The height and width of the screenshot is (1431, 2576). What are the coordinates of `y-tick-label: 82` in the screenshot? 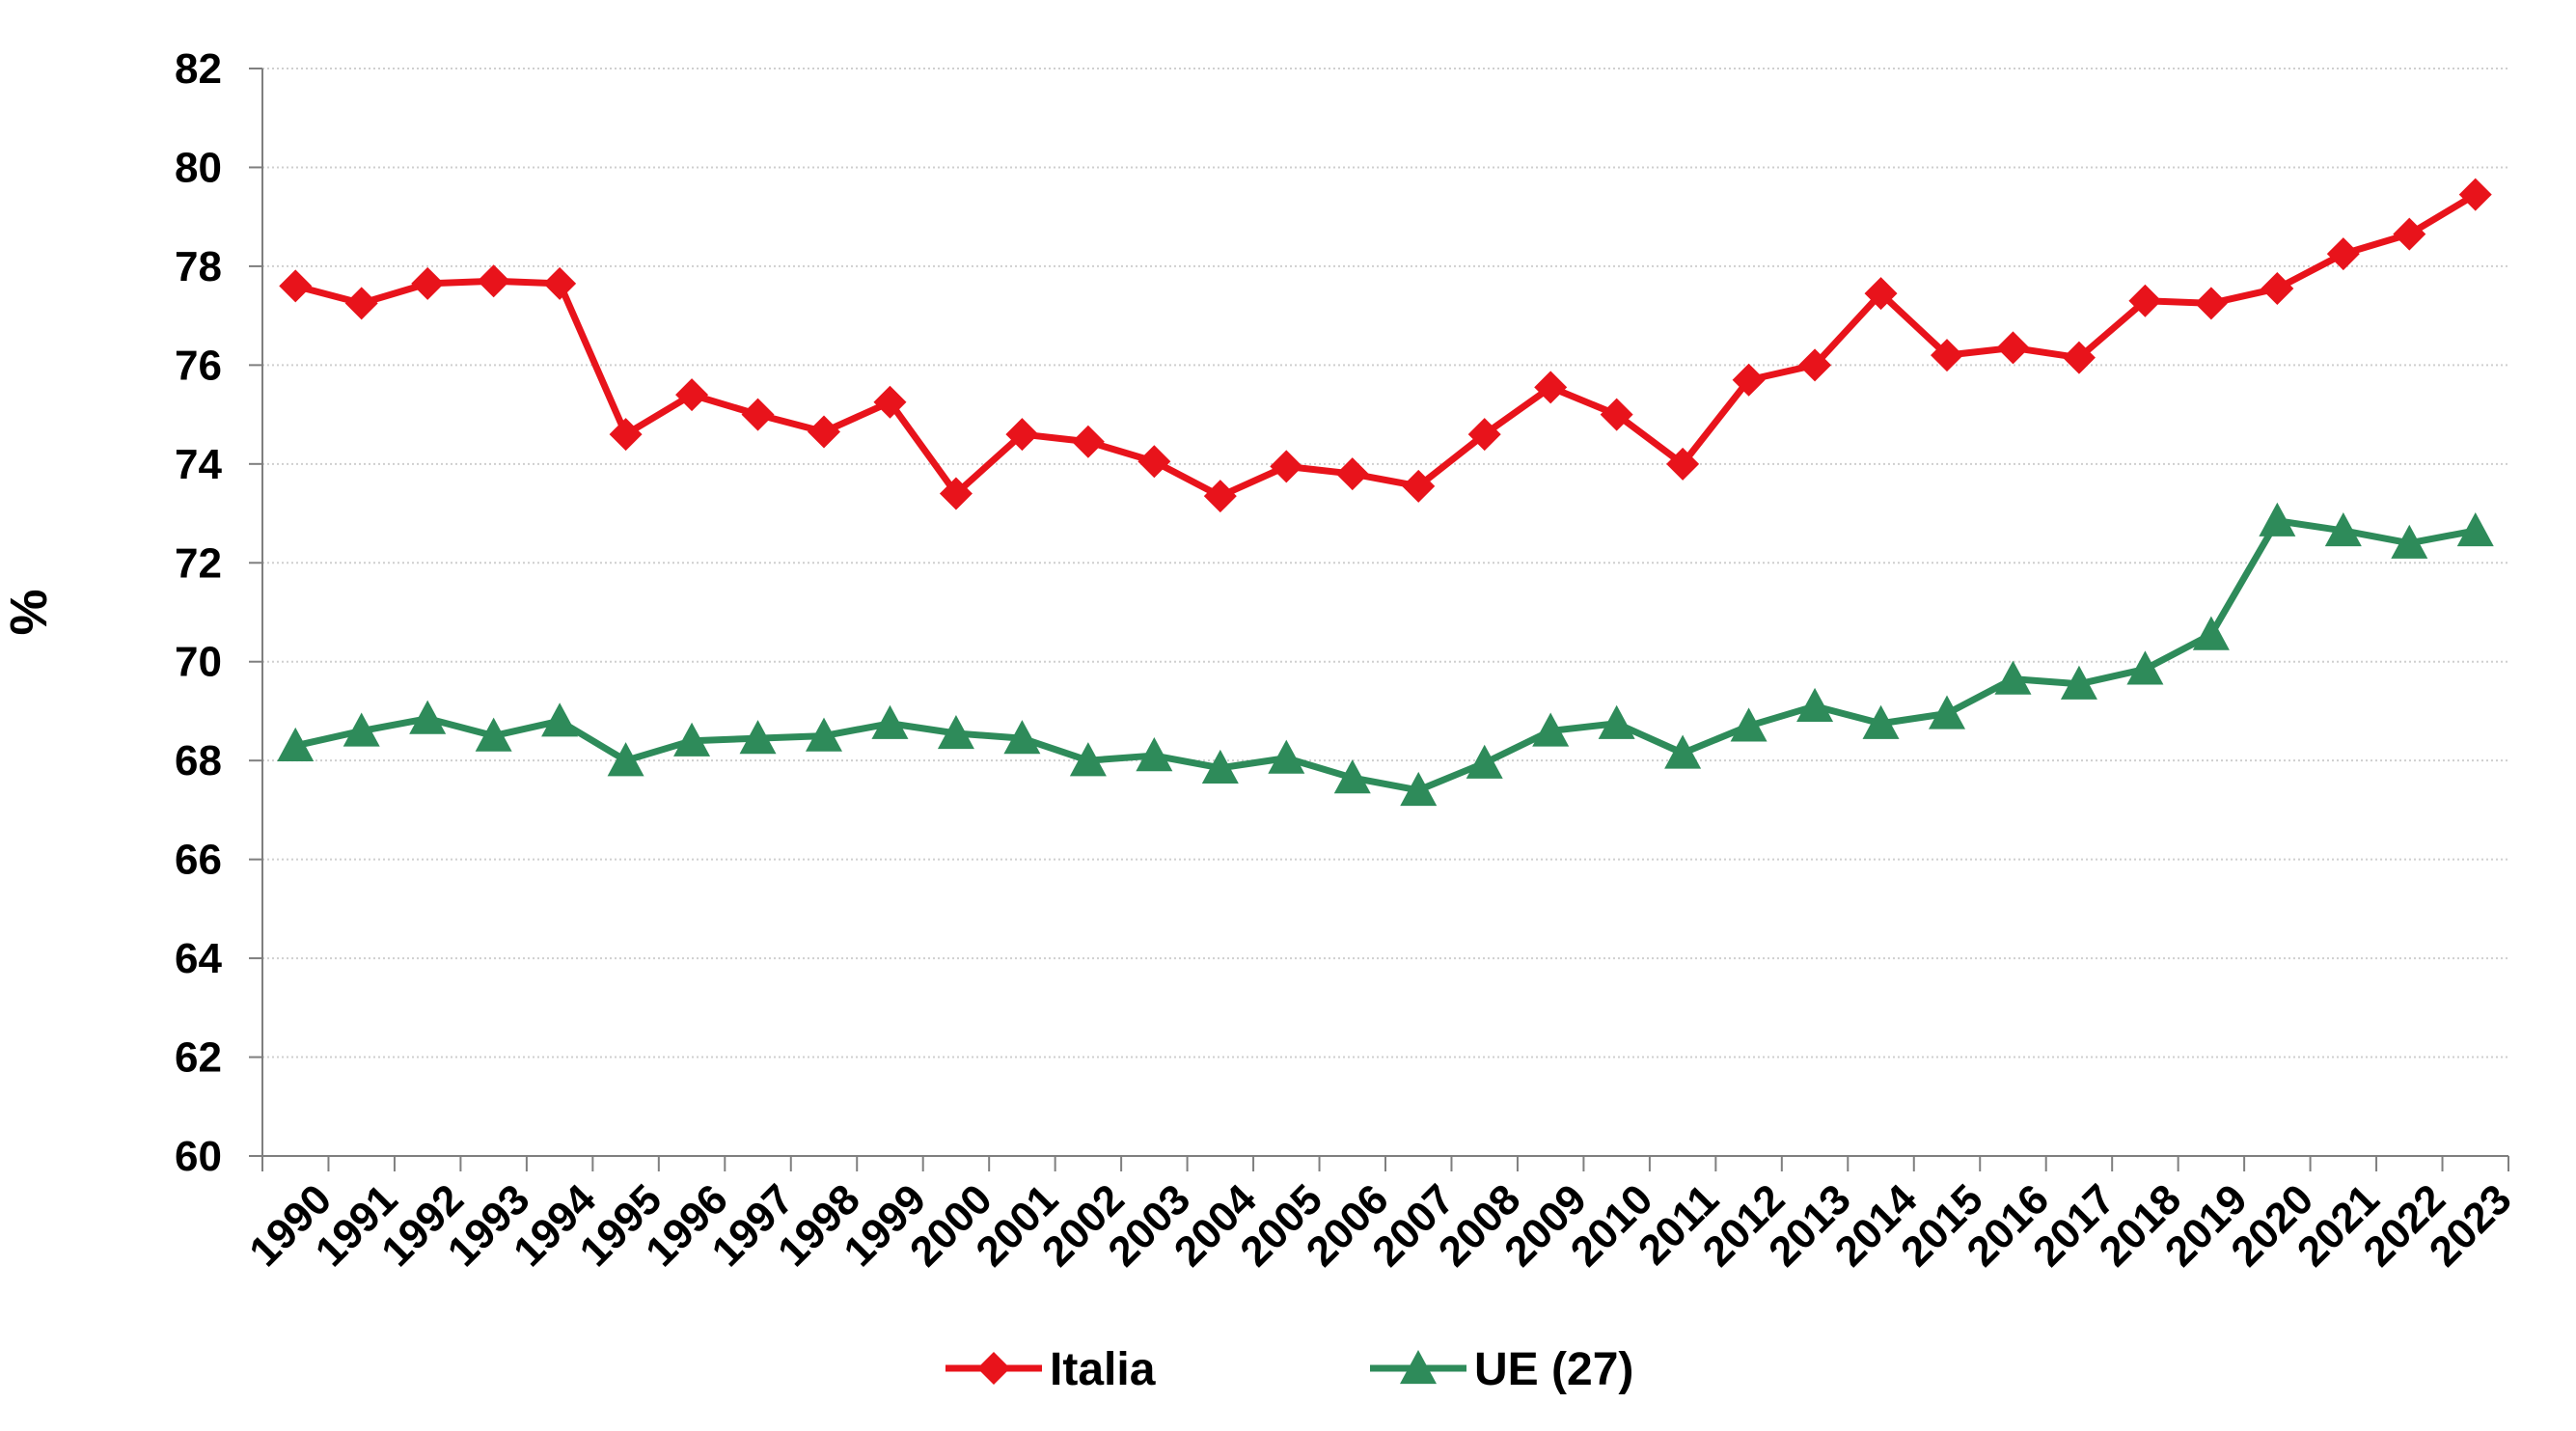 It's located at (199, 69).